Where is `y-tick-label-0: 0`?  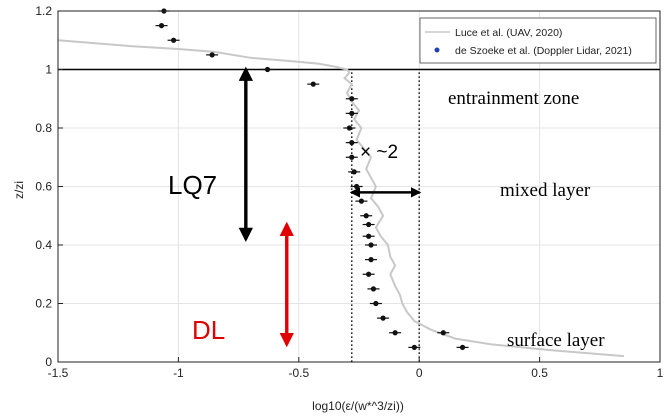 y-tick-label-0: 0 is located at coordinates (48, 362).